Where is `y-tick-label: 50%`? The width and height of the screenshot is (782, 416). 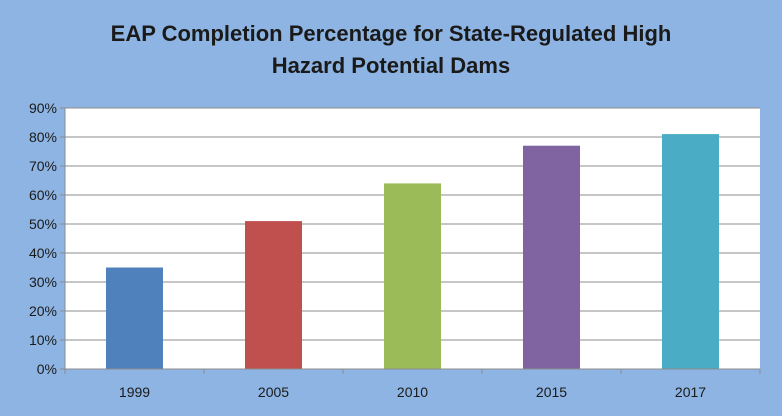 y-tick-label: 50% is located at coordinates (43, 224).